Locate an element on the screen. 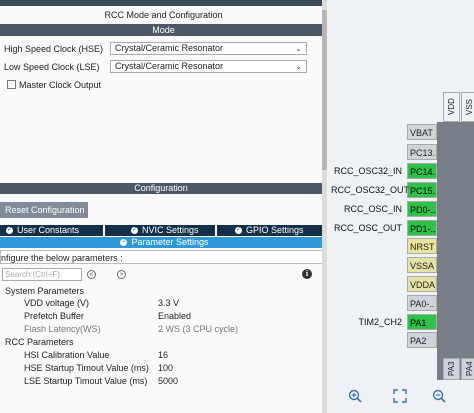 Image resolution: width=474 pixels, height=413 pixels. search-next-button: > is located at coordinates (121, 274).